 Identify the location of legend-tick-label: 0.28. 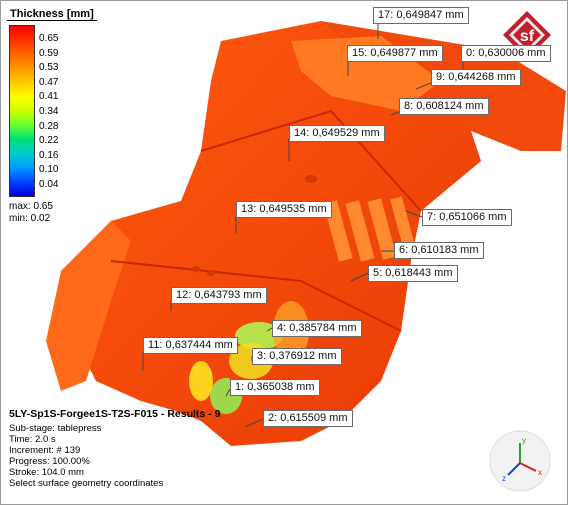
(49, 126).